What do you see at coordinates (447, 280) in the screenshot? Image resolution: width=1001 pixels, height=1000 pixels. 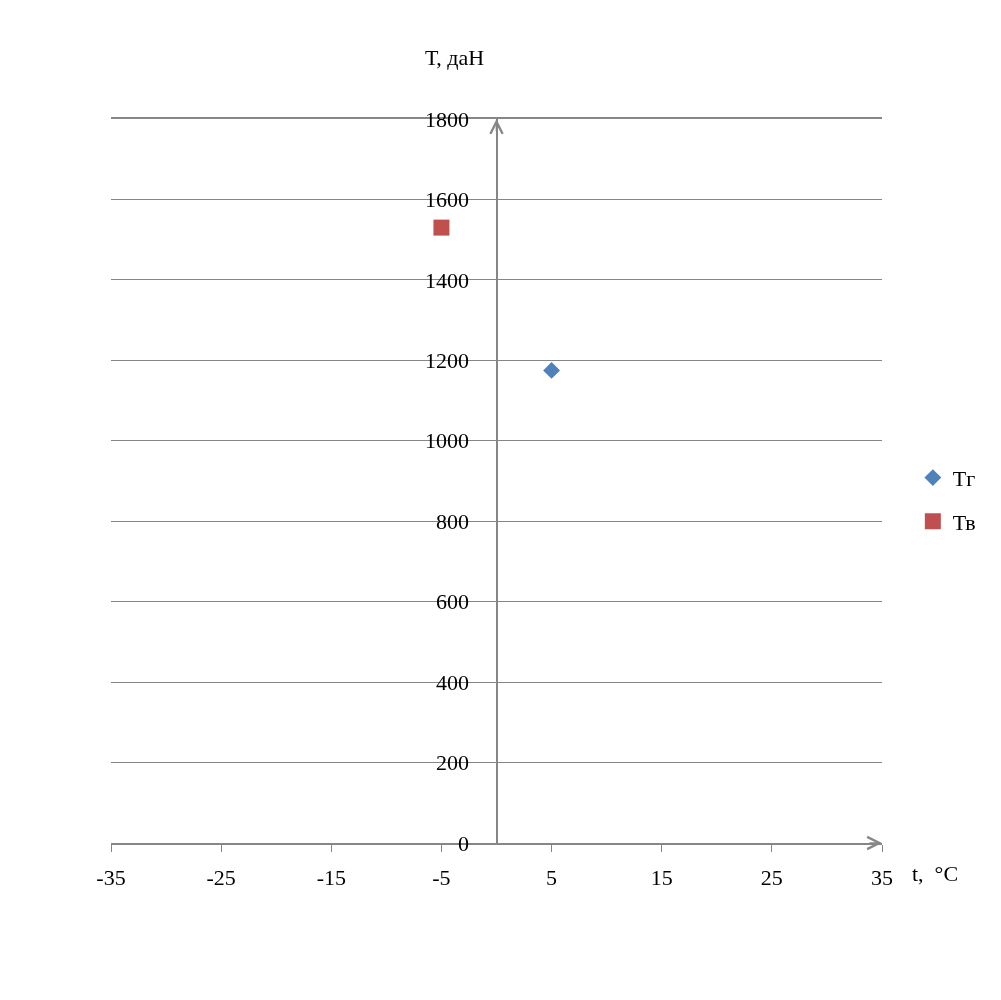 I see `y-tick-label: 1400` at bounding box center [447, 280].